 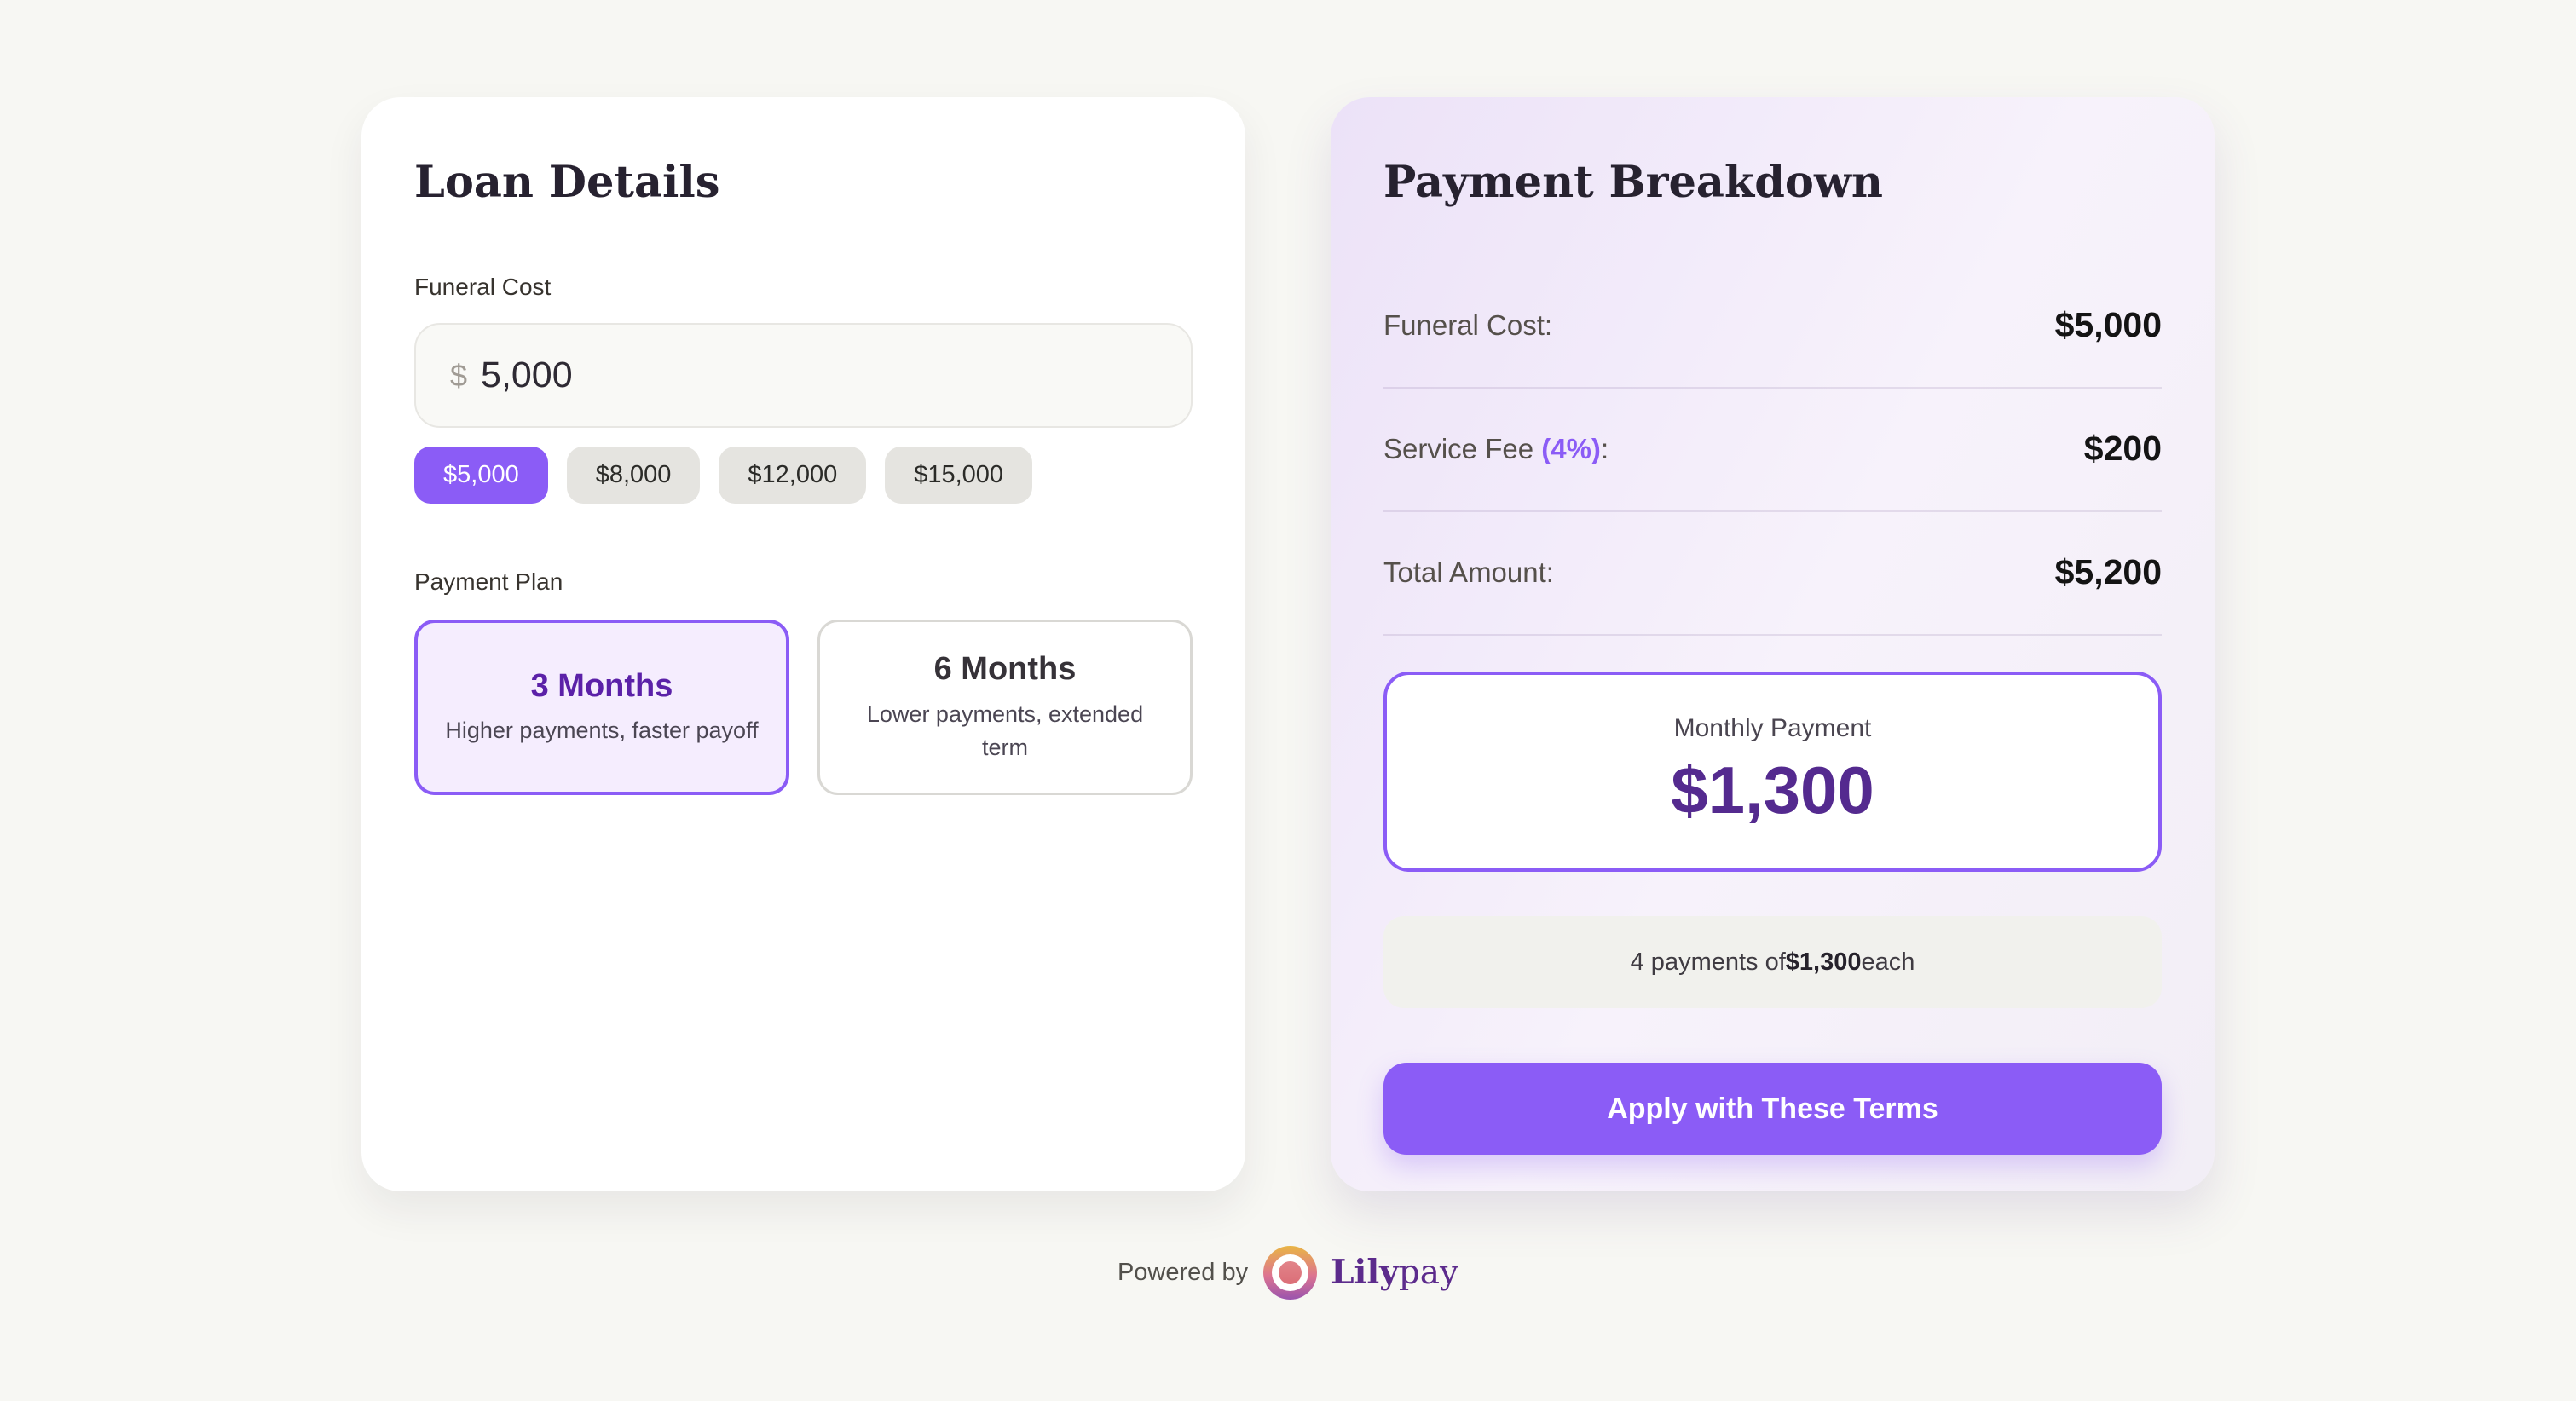 I want to click on row-value: $5,000, so click(x=2108, y=325).